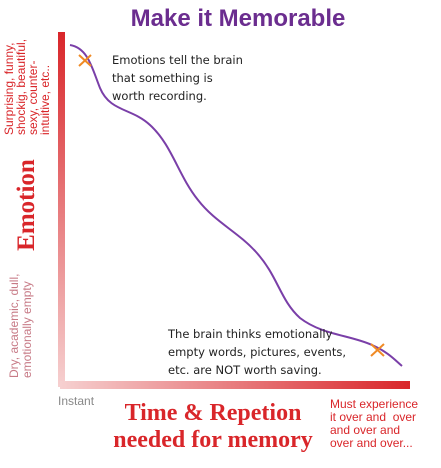 This screenshot has width=441, height=468. What do you see at coordinates (21, 87) in the screenshot?
I see `note-line: shockig, beautiful,` at bounding box center [21, 87].